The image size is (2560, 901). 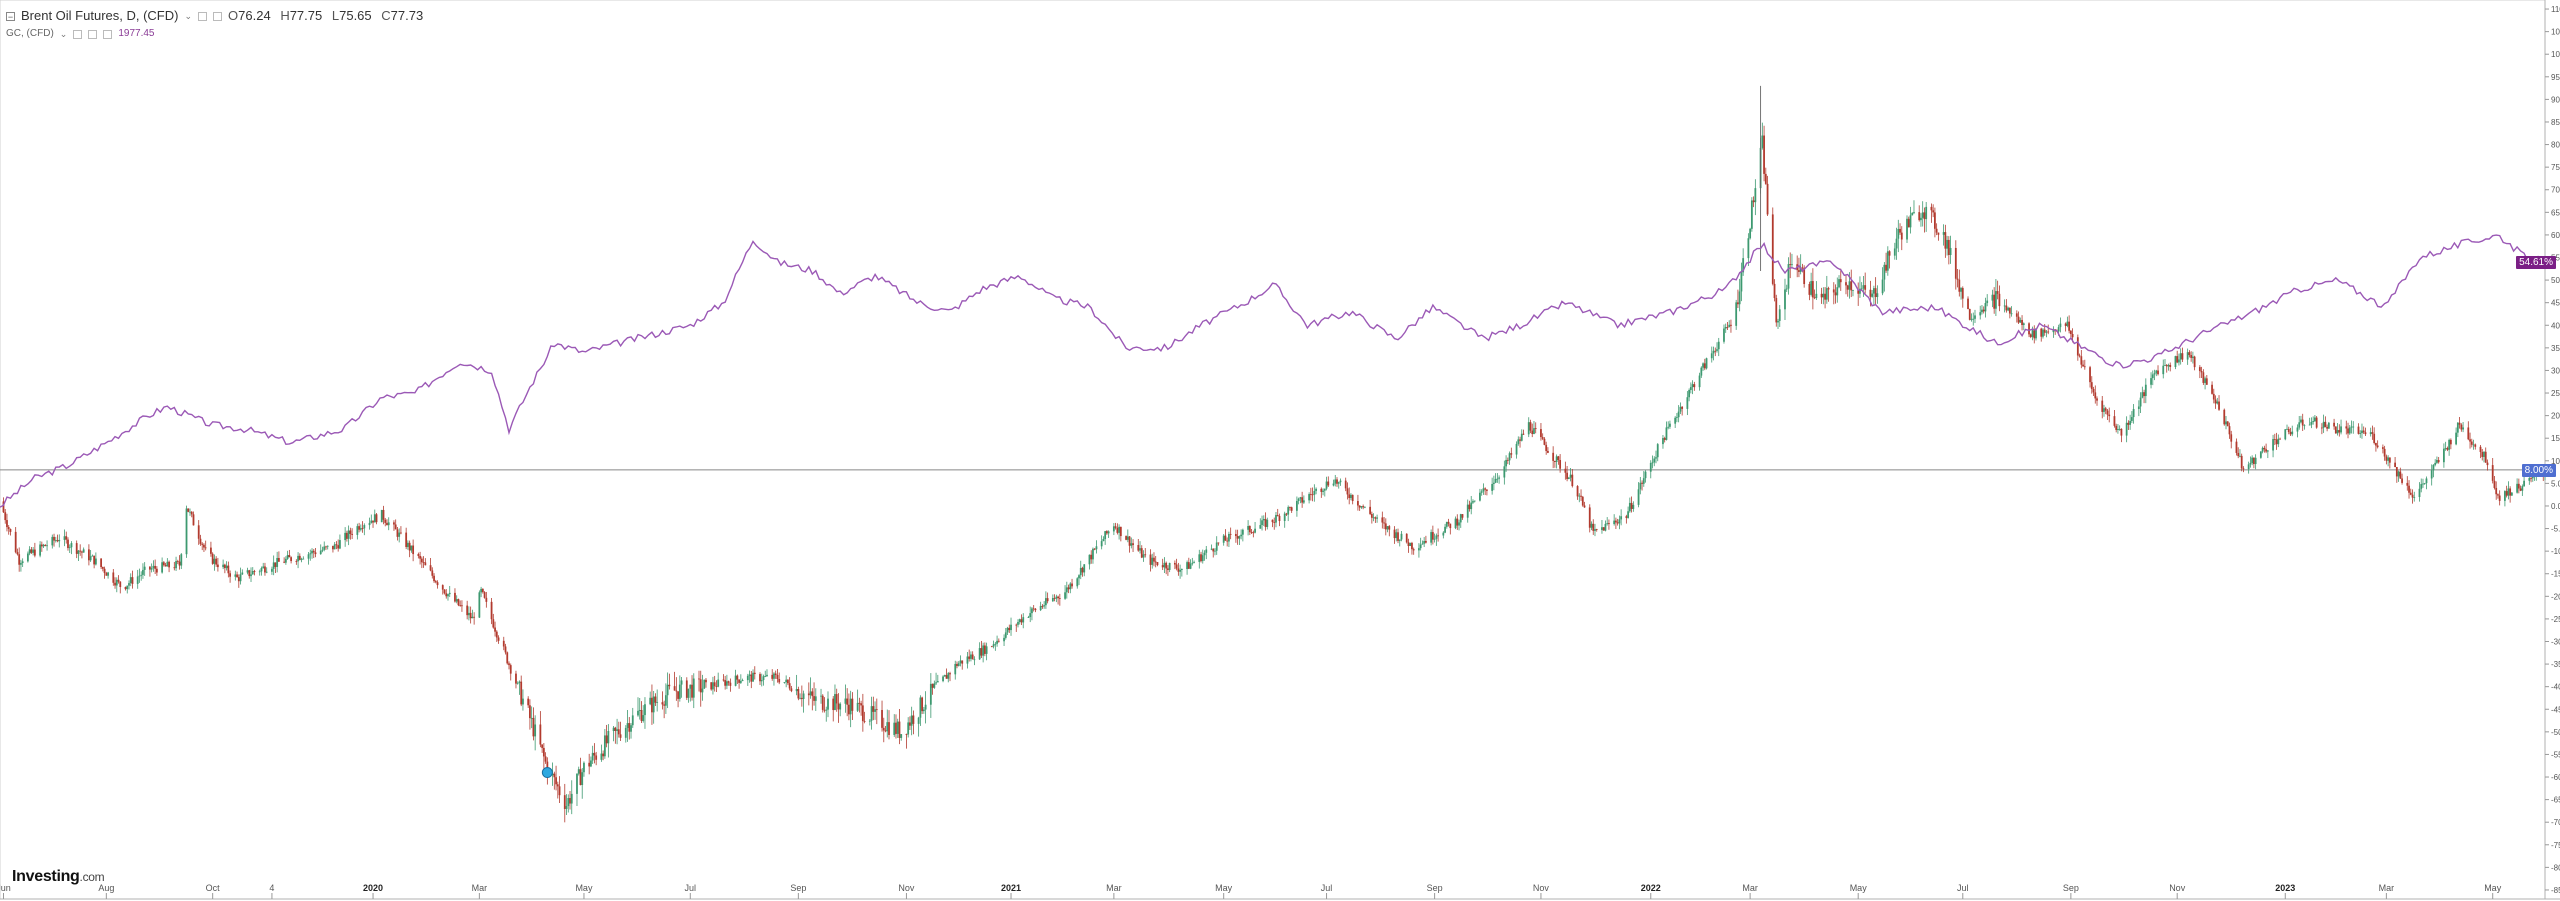 I want to click on compare-symbol-label: GC, (CFD), so click(x=30, y=33).